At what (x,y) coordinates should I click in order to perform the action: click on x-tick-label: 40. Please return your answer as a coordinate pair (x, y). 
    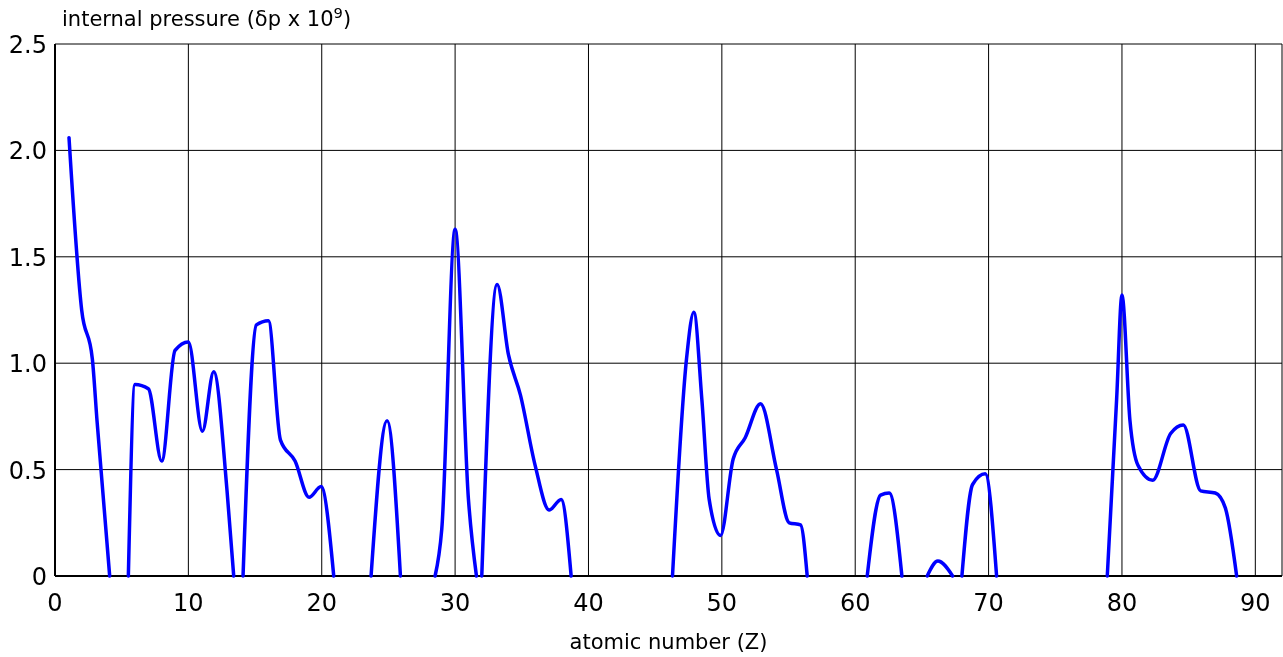
    Looking at the image, I should click on (588, 603).